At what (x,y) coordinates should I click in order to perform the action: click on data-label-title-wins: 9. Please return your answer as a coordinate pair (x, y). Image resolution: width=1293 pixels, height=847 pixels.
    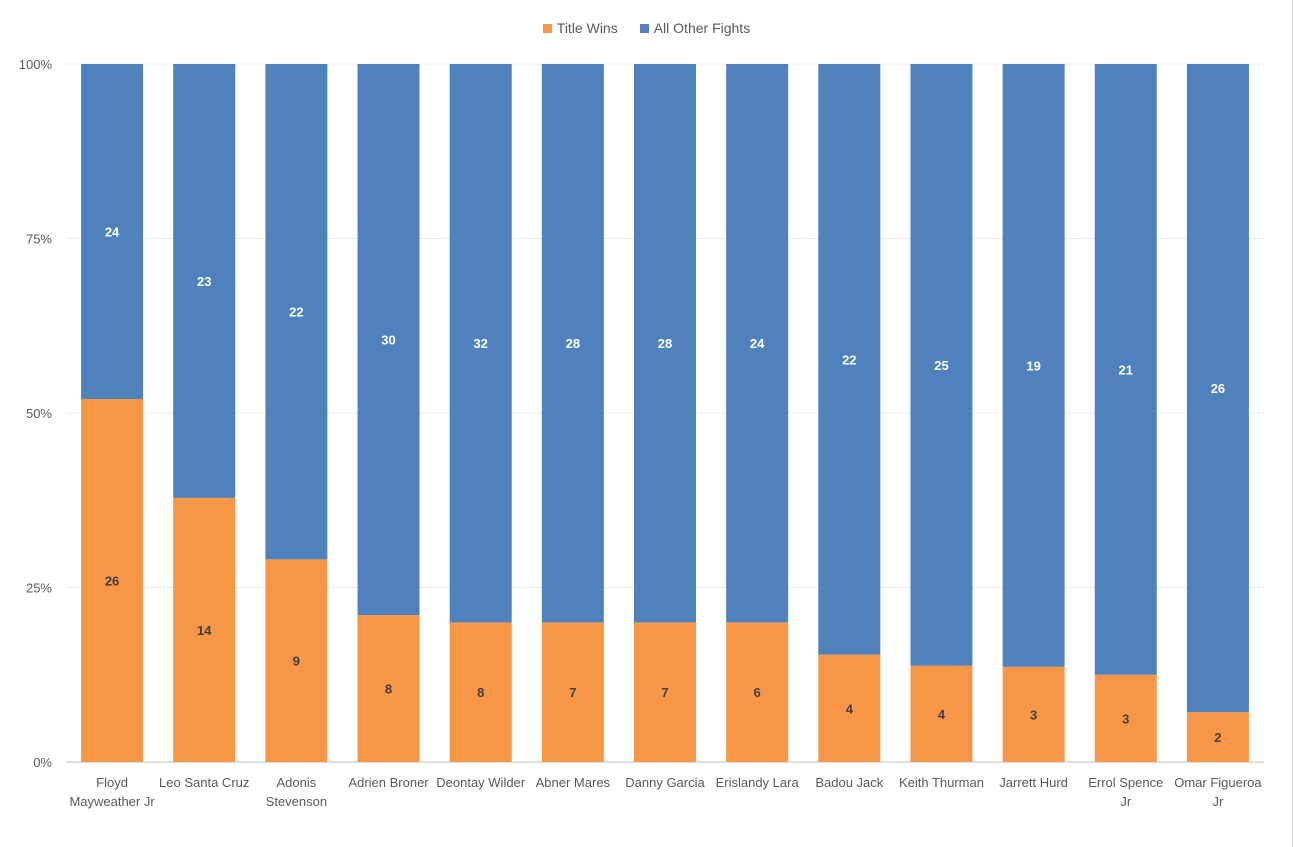
    Looking at the image, I should click on (296, 661).